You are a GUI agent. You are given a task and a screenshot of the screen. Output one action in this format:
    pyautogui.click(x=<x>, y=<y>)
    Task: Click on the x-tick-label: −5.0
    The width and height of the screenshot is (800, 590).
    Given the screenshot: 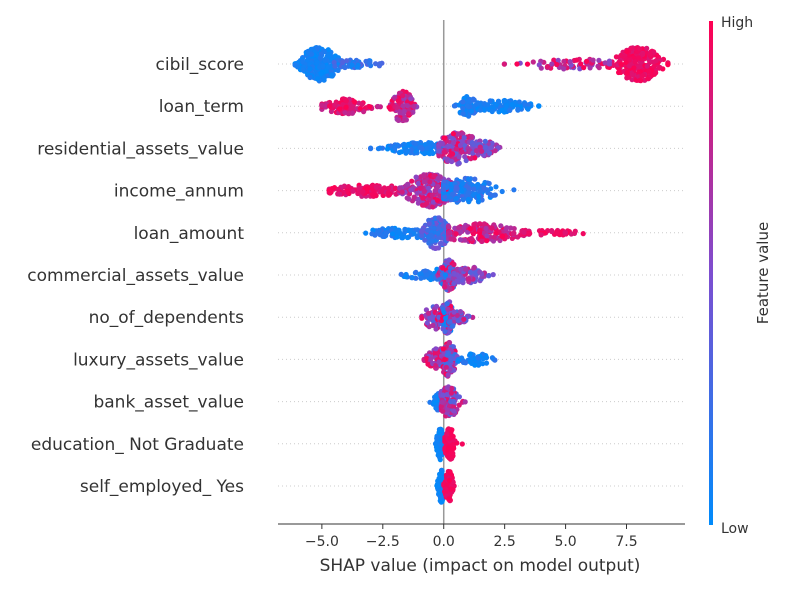 What is the action you would take?
    pyautogui.click(x=322, y=542)
    